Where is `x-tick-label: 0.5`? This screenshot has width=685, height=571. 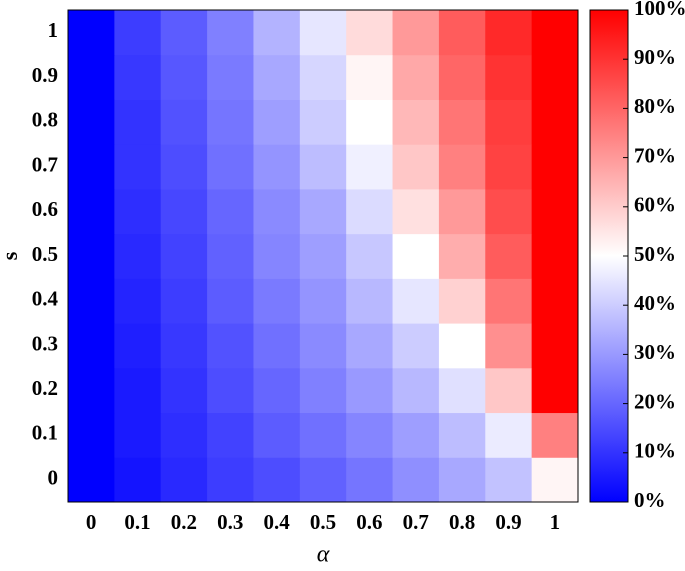 x-tick-label: 0.5 is located at coordinates (323, 522).